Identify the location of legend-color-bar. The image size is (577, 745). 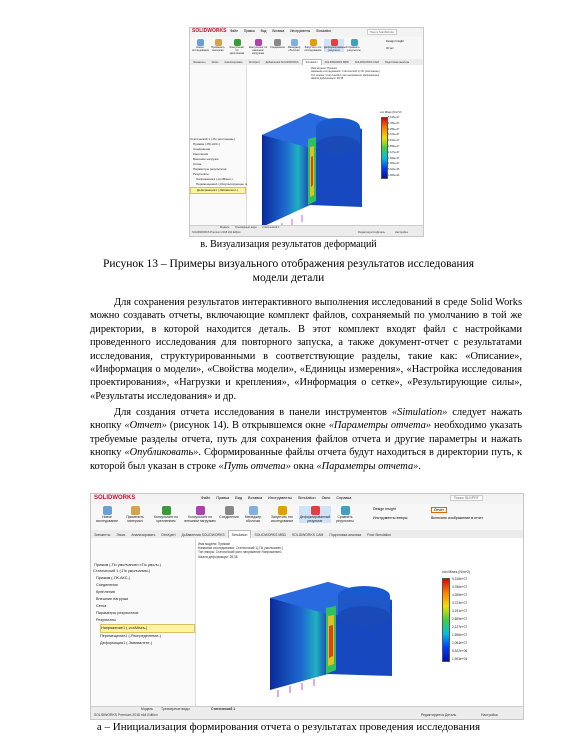
(384, 148).